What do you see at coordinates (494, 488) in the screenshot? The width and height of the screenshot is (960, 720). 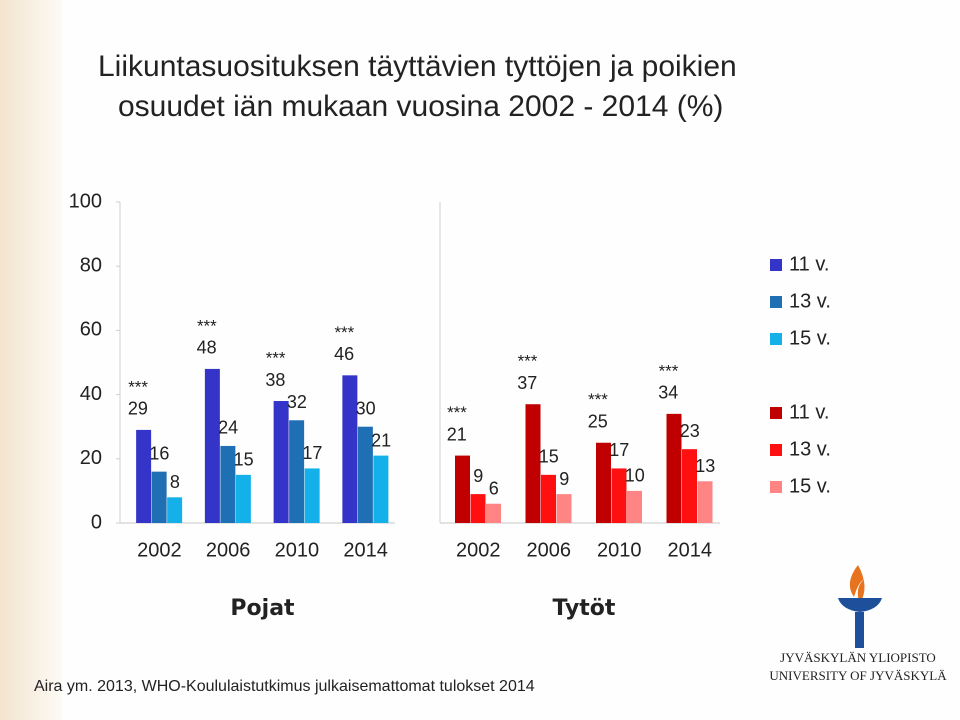 I see `value-label: 6` at bounding box center [494, 488].